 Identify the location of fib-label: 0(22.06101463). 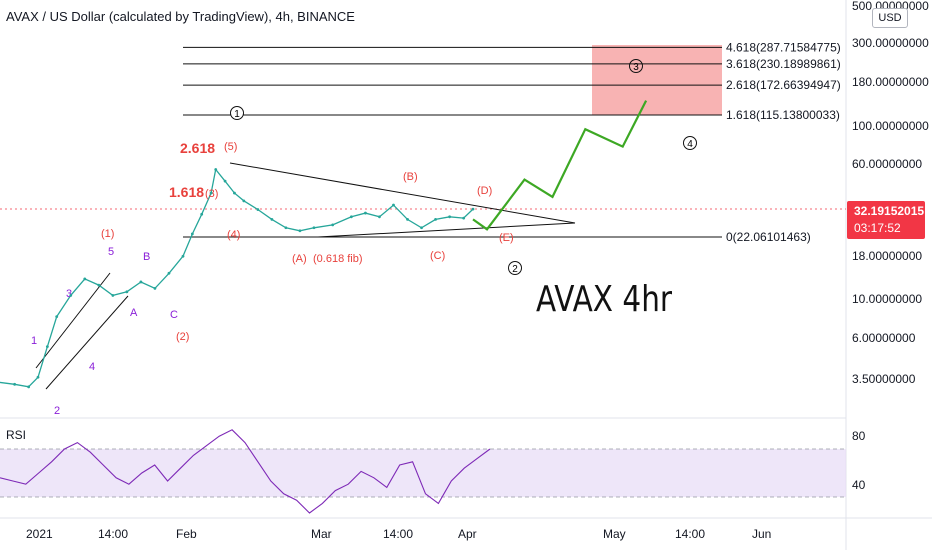
(768, 237).